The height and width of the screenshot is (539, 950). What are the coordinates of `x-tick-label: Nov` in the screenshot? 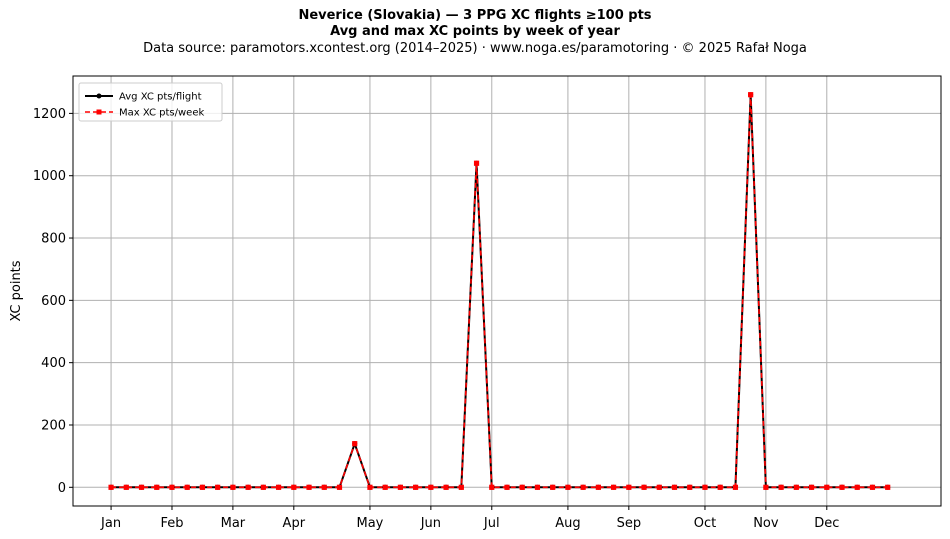 It's located at (766, 523).